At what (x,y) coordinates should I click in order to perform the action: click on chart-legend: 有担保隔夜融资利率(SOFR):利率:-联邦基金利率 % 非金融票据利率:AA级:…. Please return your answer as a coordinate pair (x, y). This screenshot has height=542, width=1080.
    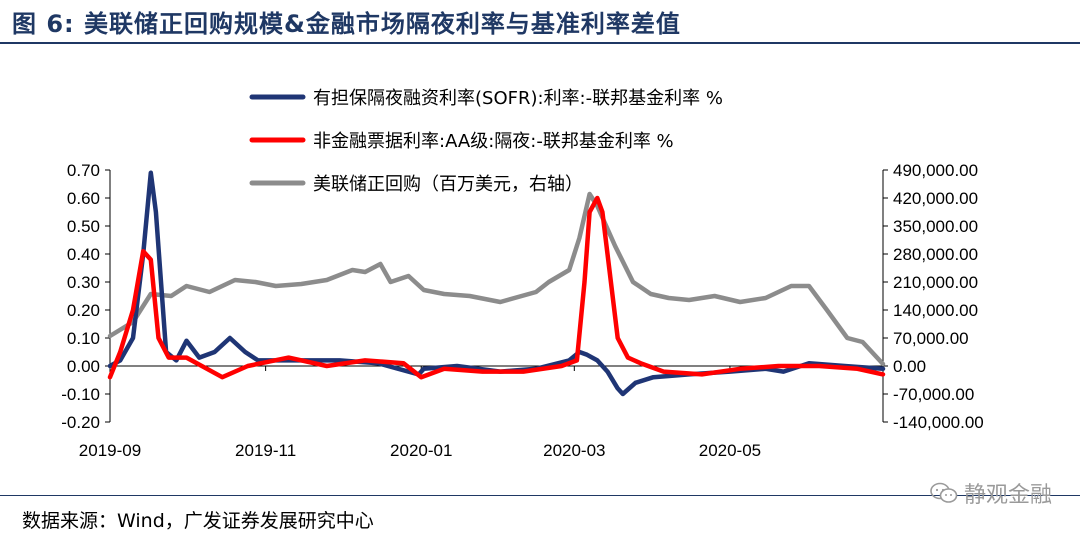
    Looking at the image, I should click on (486, 141).